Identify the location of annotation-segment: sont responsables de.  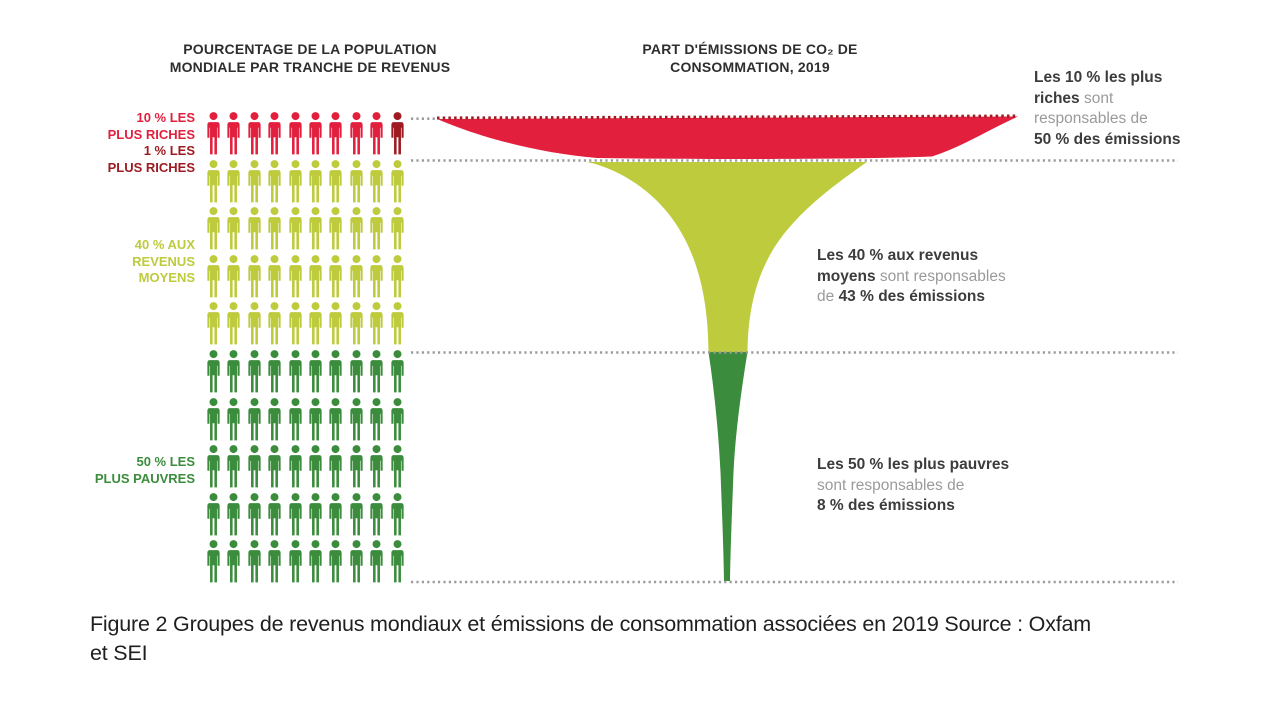
(891, 485).